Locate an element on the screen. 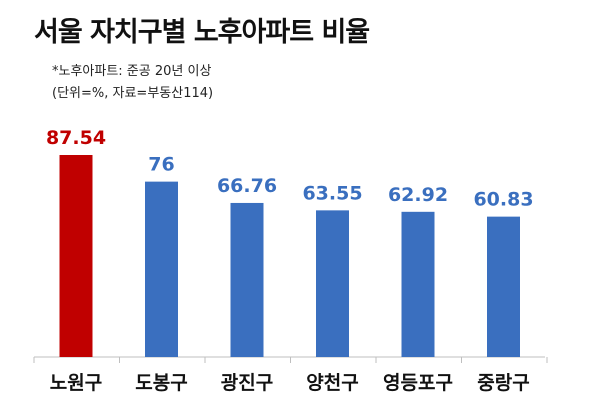 This screenshot has width=600, height=404. category-label-1: 노원구 is located at coordinates (76, 383).